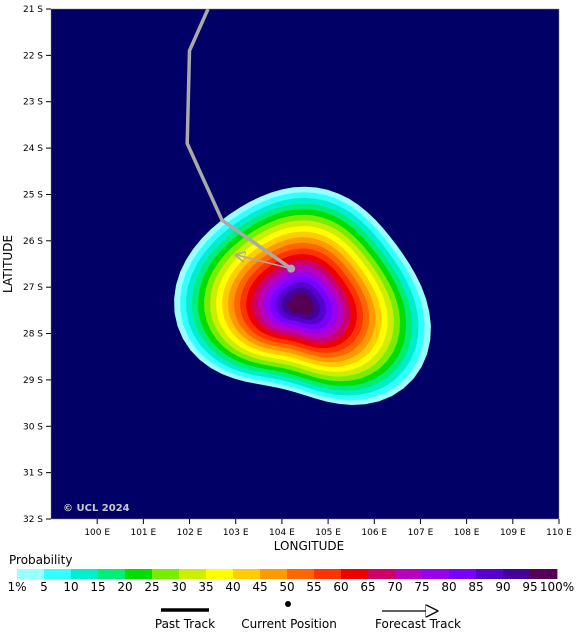  What do you see at coordinates (328, 533) in the screenshot?
I see `longitude-tick-label: 105 E` at bounding box center [328, 533].